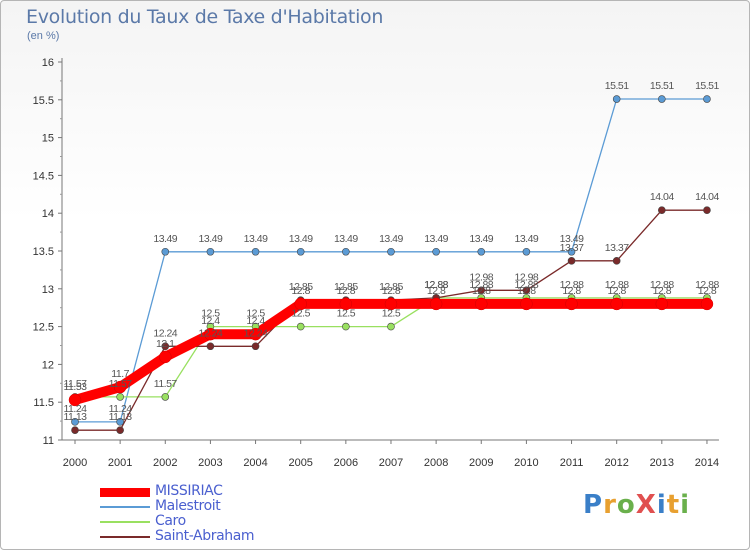  Describe the element at coordinates (43, 403) in the screenshot. I see `y-tick-label: 11.5` at that location.